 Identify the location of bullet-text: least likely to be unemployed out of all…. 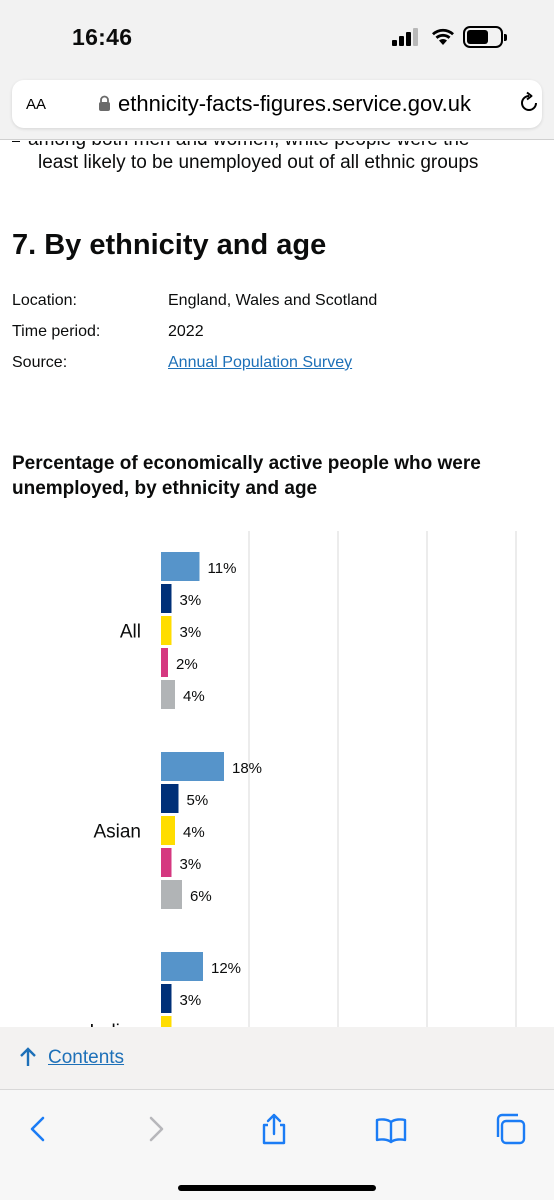
(258, 162).